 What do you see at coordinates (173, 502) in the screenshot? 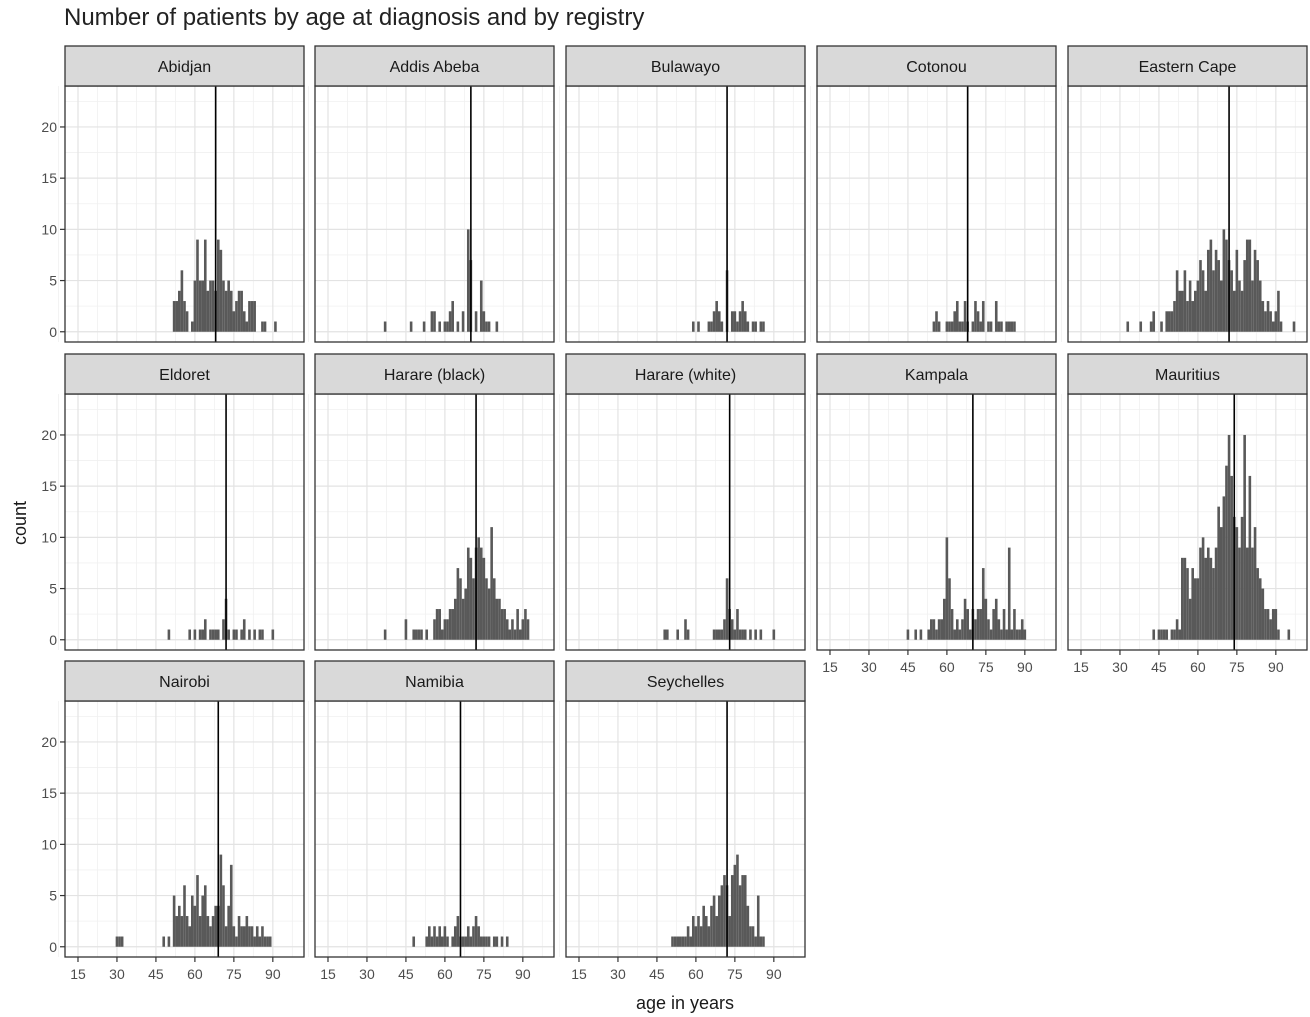
I see `panel-eldoret: Eldoret 0 5 10 15 20` at bounding box center [173, 502].